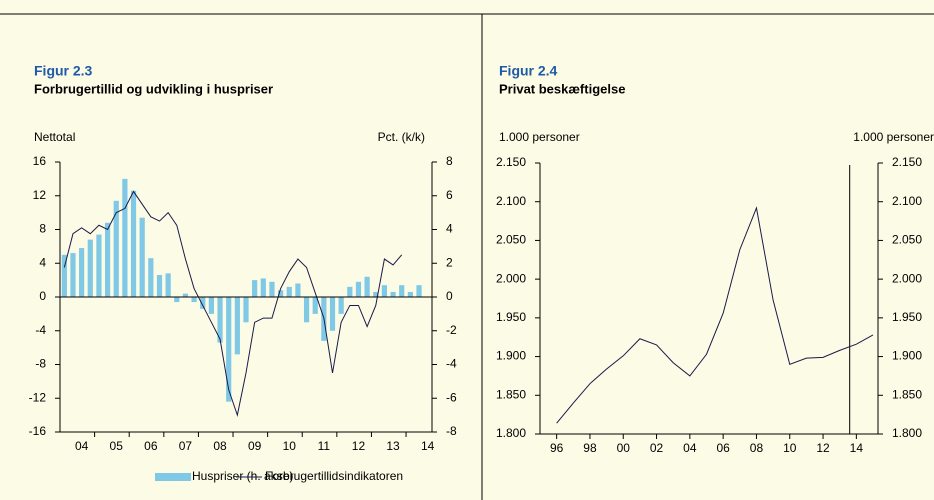  I want to click on y-tick-label: 2.000, so click(511, 278).